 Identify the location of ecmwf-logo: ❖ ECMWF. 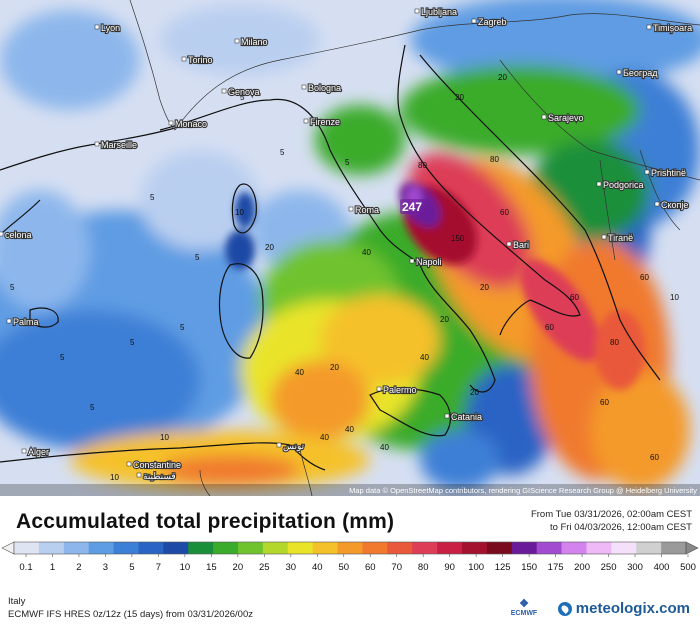
(524, 608).